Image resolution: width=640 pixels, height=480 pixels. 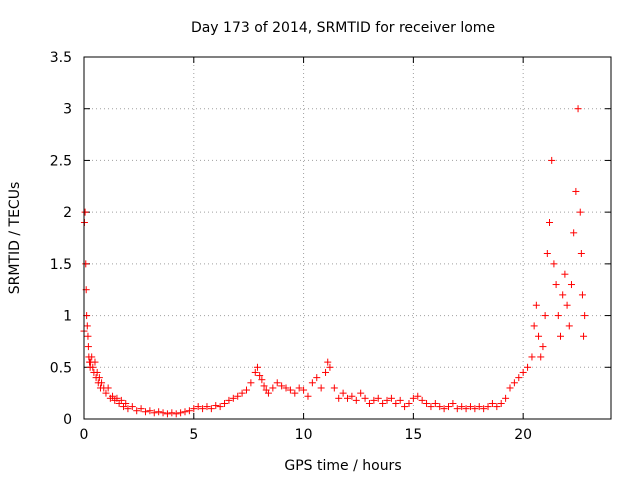 What do you see at coordinates (193, 435) in the screenshot?
I see `x-tick-label: 5` at bounding box center [193, 435].